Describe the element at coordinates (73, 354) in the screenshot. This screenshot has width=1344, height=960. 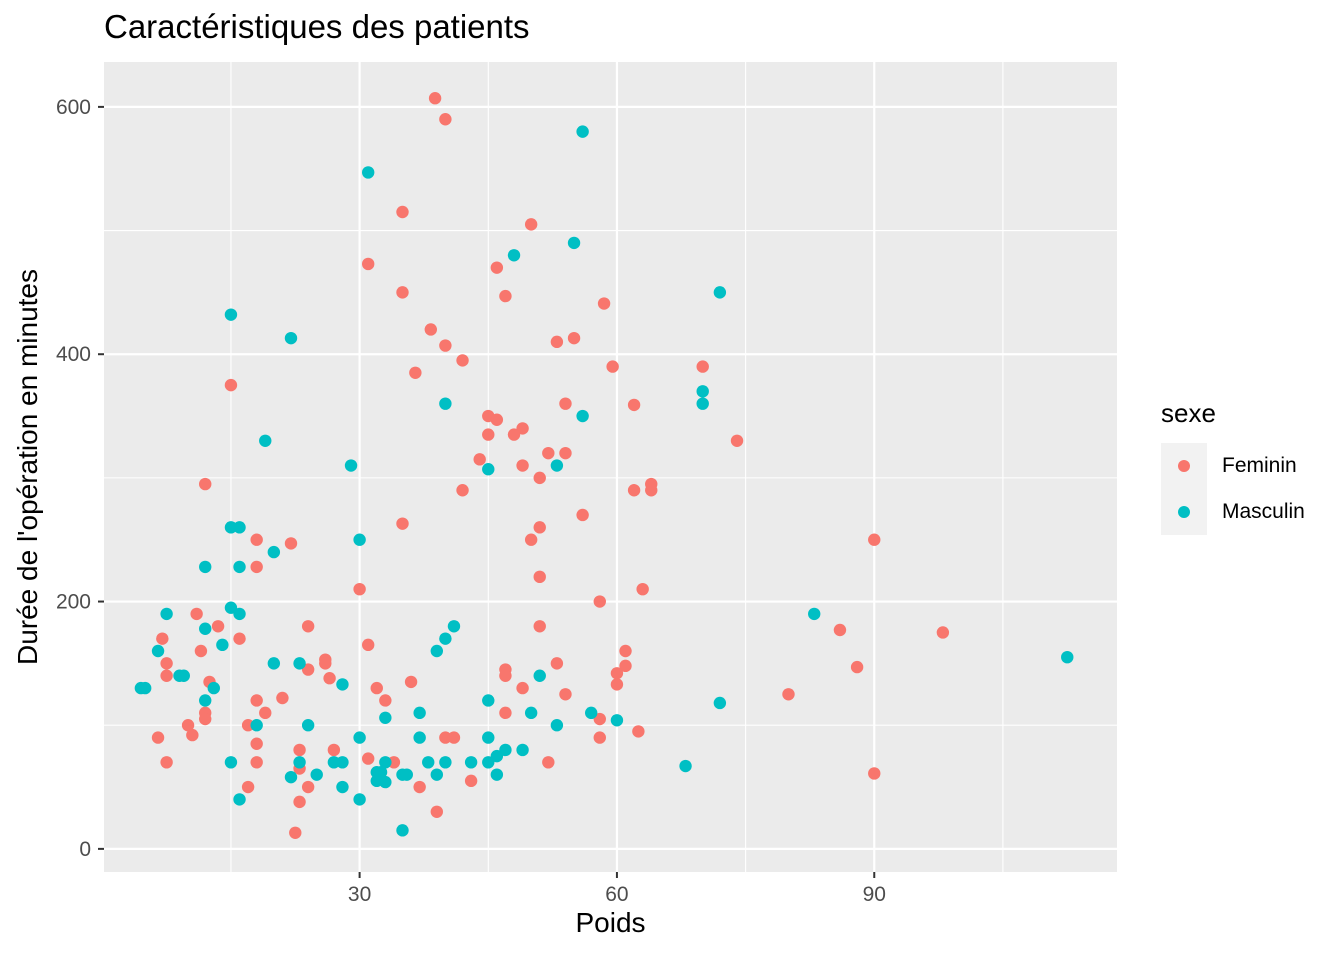
I see `y-tick-label: 400` at that location.